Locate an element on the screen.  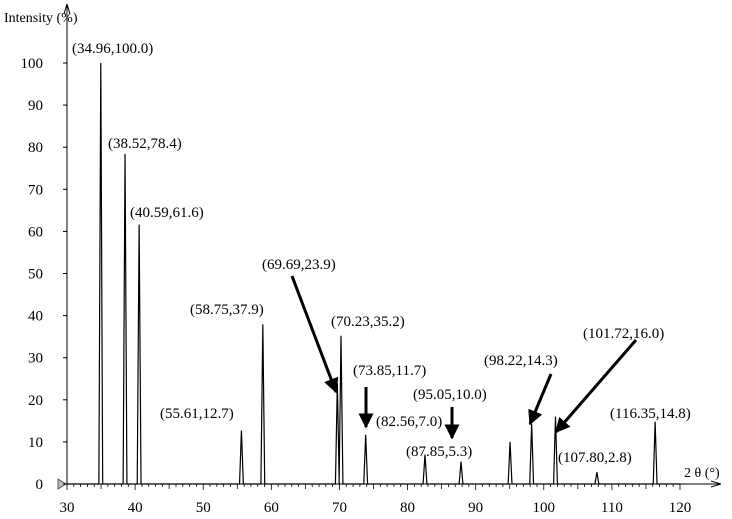
peak-label: (55.61,12.7) is located at coordinates (197, 414).